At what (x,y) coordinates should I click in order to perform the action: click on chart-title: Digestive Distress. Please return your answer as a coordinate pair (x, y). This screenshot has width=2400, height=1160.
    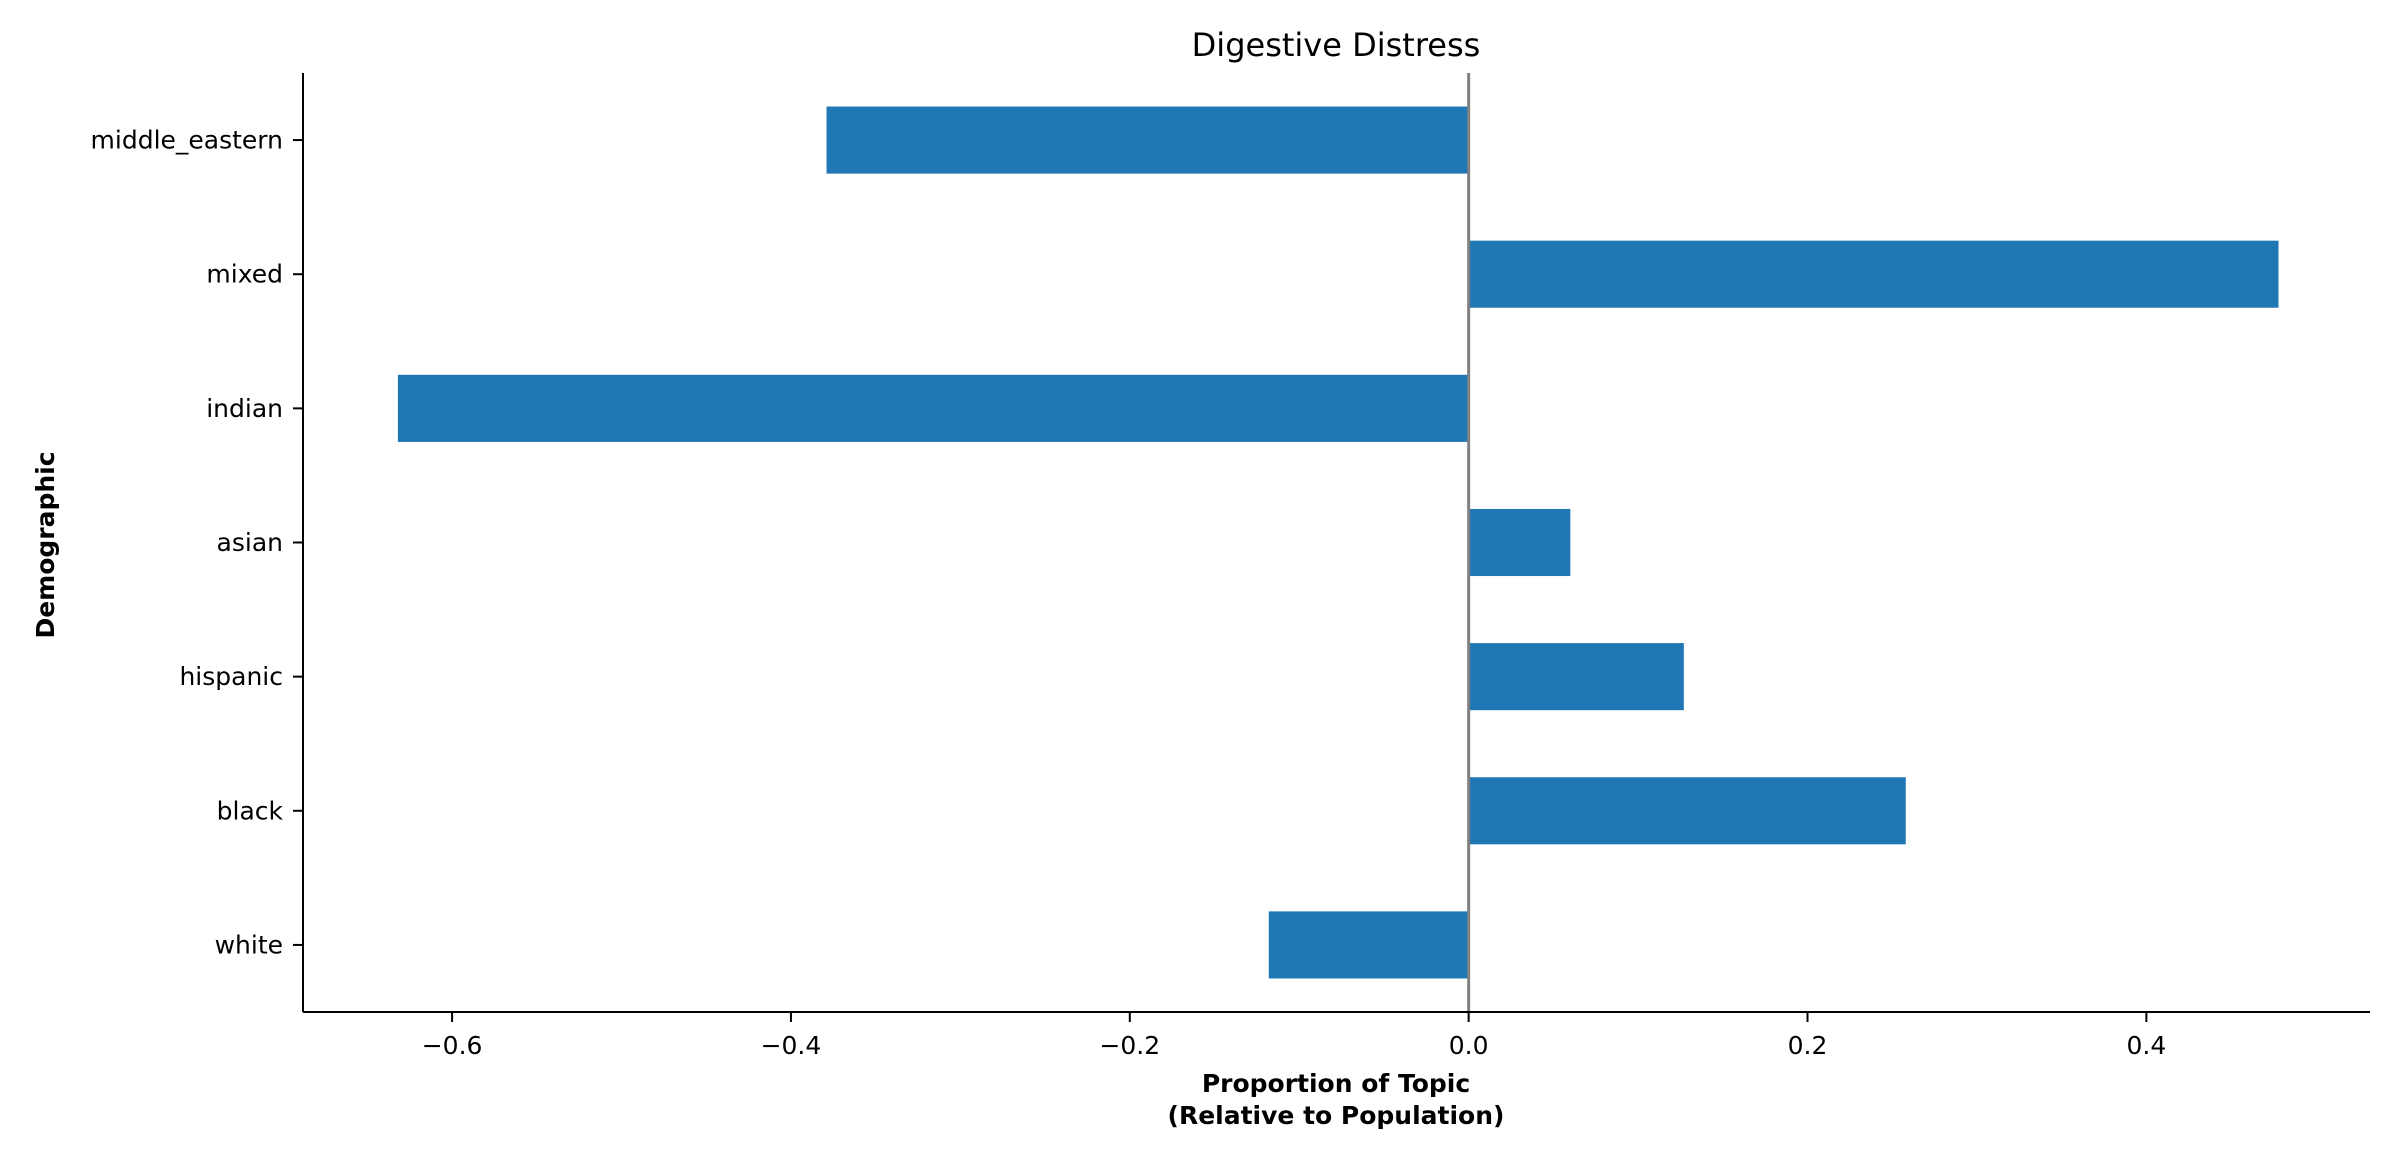
    Looking at the image, I should click on (1336, 45).